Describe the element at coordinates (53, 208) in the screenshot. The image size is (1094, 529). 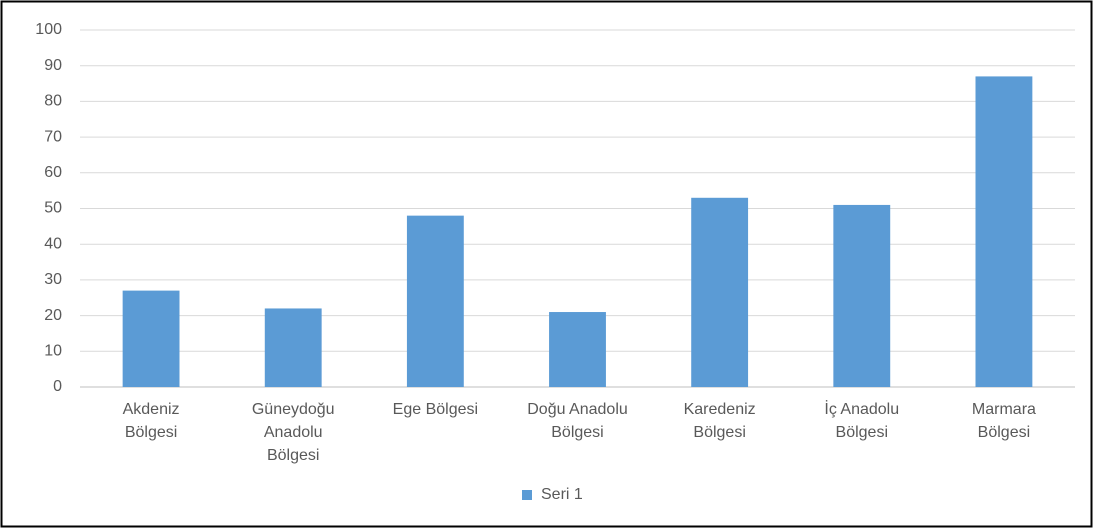
I see `y-tick-label: 50` at that location.